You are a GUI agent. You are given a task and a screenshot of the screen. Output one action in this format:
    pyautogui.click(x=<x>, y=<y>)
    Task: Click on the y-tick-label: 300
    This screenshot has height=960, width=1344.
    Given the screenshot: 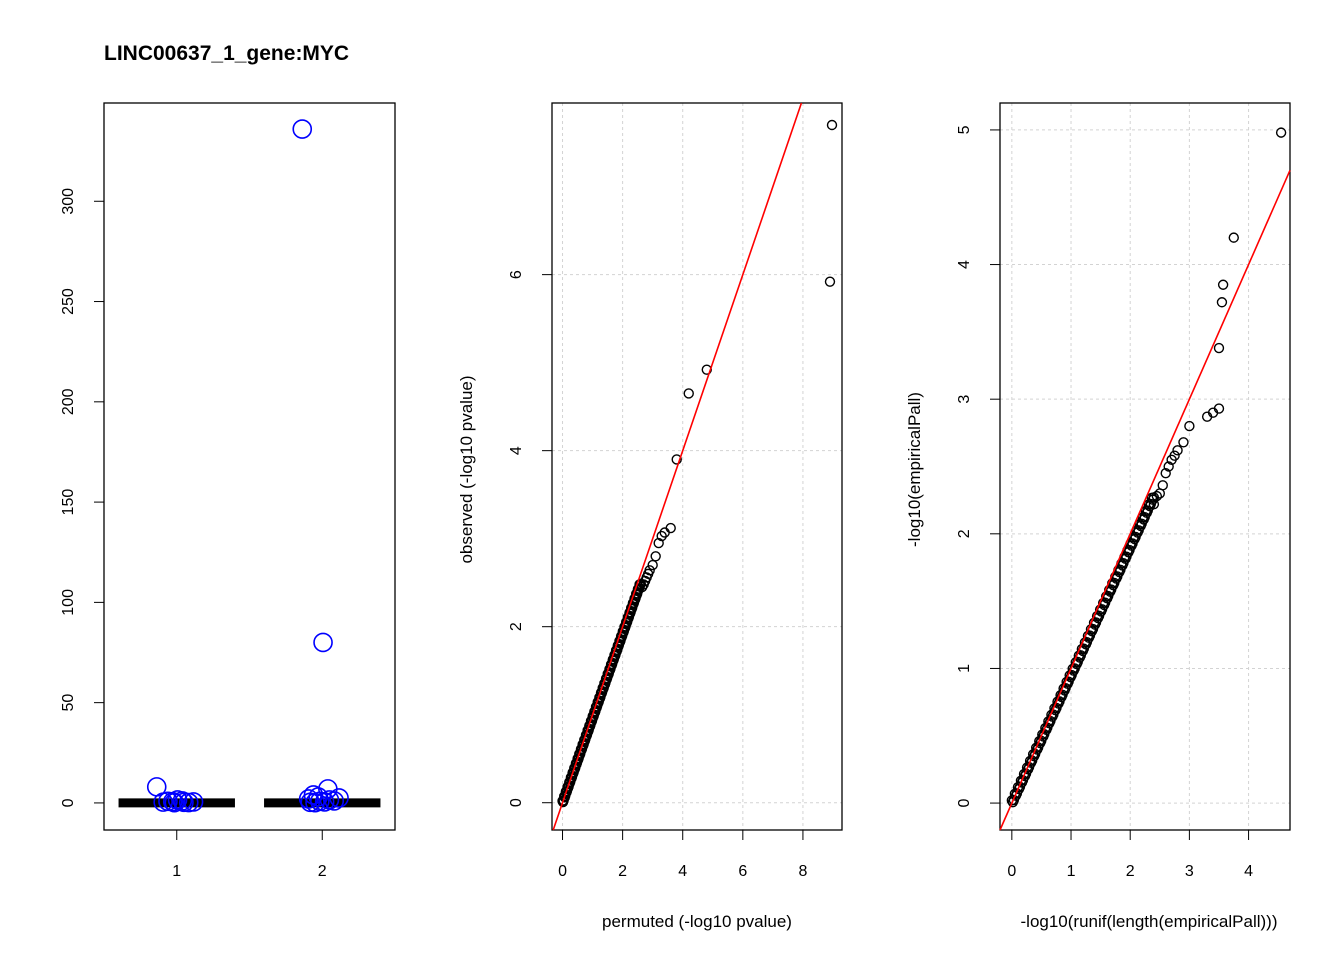 What is the action you would take?
    pyautogui.click(x=68, y=201)
    